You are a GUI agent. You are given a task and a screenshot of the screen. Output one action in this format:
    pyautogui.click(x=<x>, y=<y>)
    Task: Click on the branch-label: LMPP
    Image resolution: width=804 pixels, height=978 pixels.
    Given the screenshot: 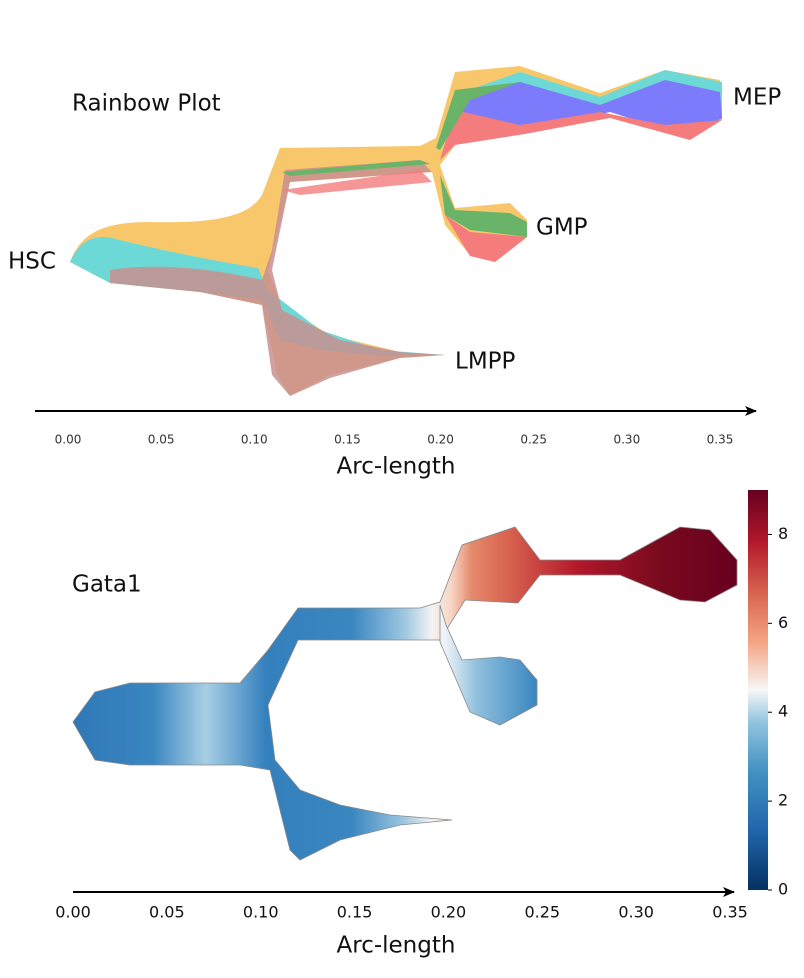 What is the action you would take?
    pyautogui.click(x=485, y=362)
    